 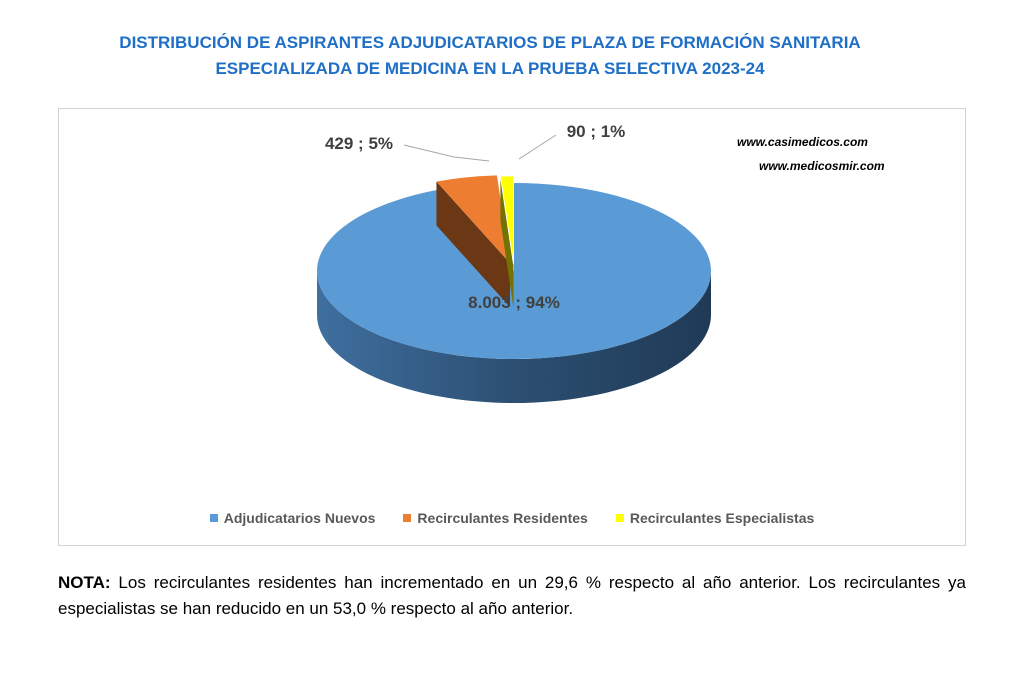 What do you see at coordinates (299, 518) in the screenshot?
I see `legend-label: Adjudicatarios Nuevos` at bounding box center [299, 518].